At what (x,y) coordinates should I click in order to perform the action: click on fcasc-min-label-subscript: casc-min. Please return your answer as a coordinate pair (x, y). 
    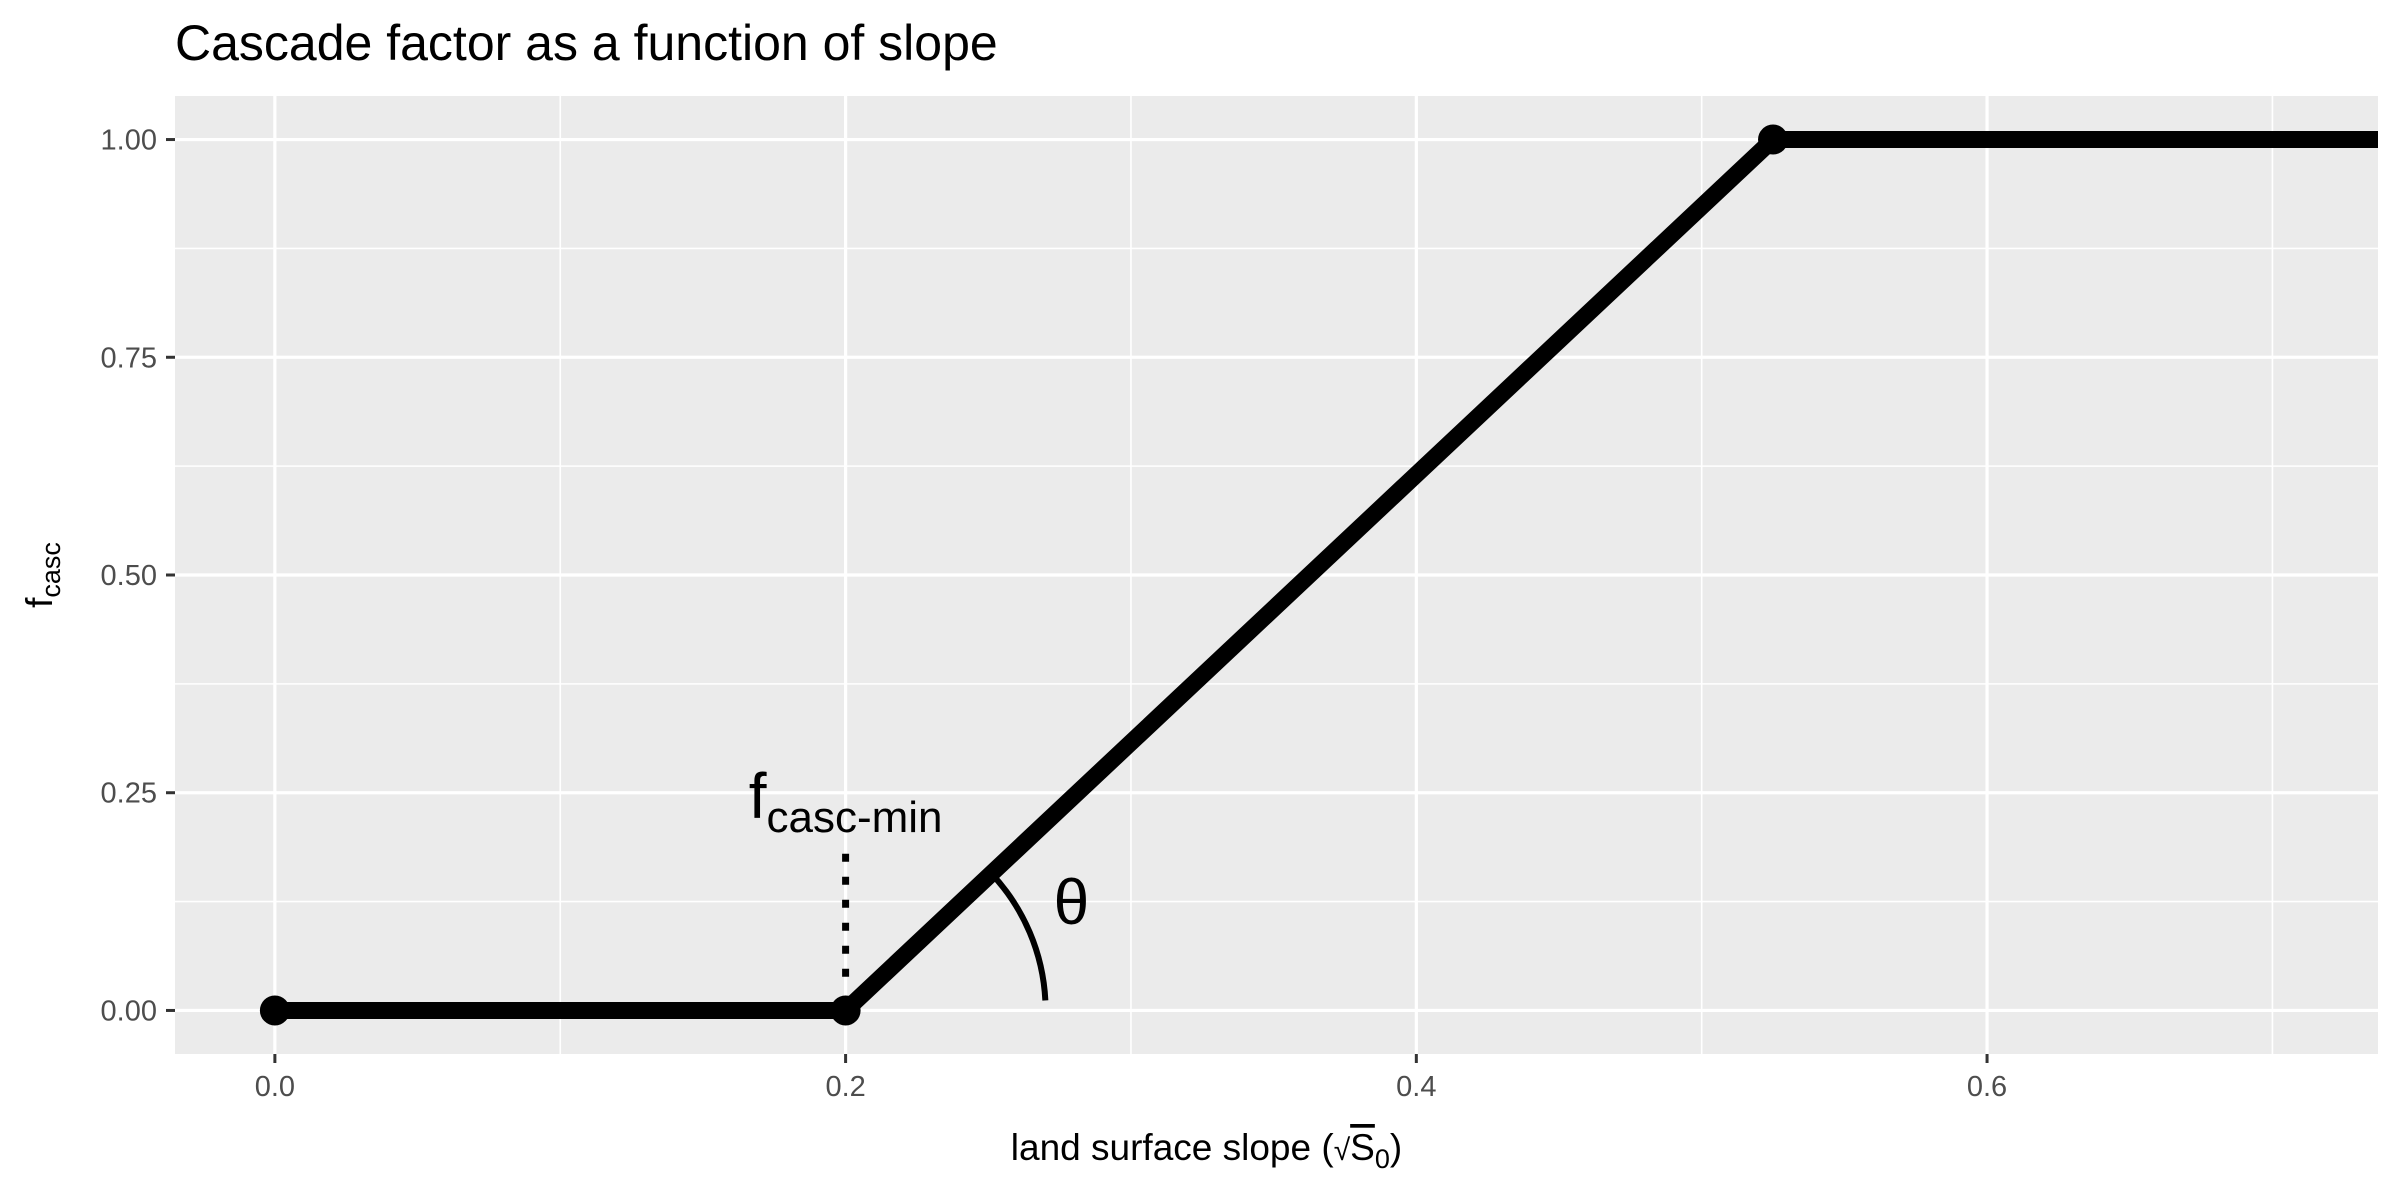
    Looking at the image, I should click on (854, 817).